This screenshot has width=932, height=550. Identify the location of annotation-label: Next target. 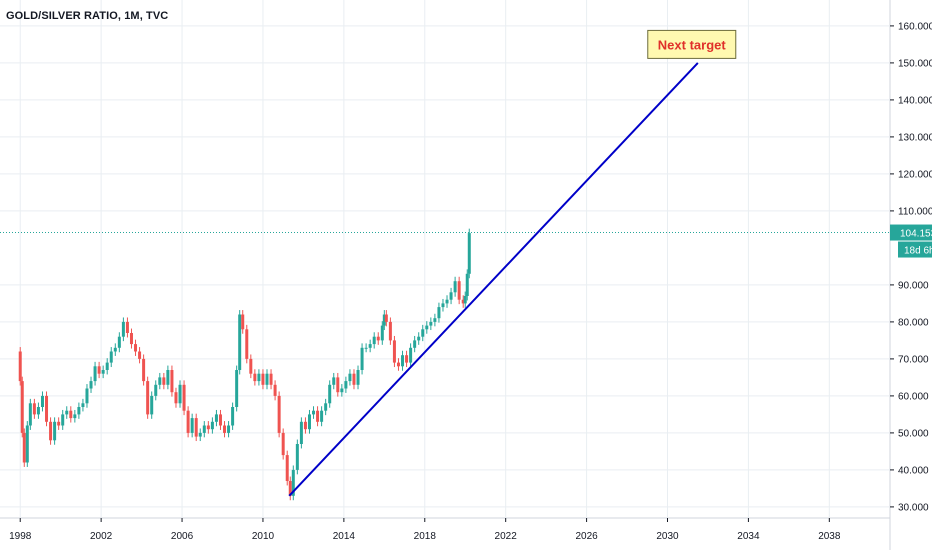
(692, 44).